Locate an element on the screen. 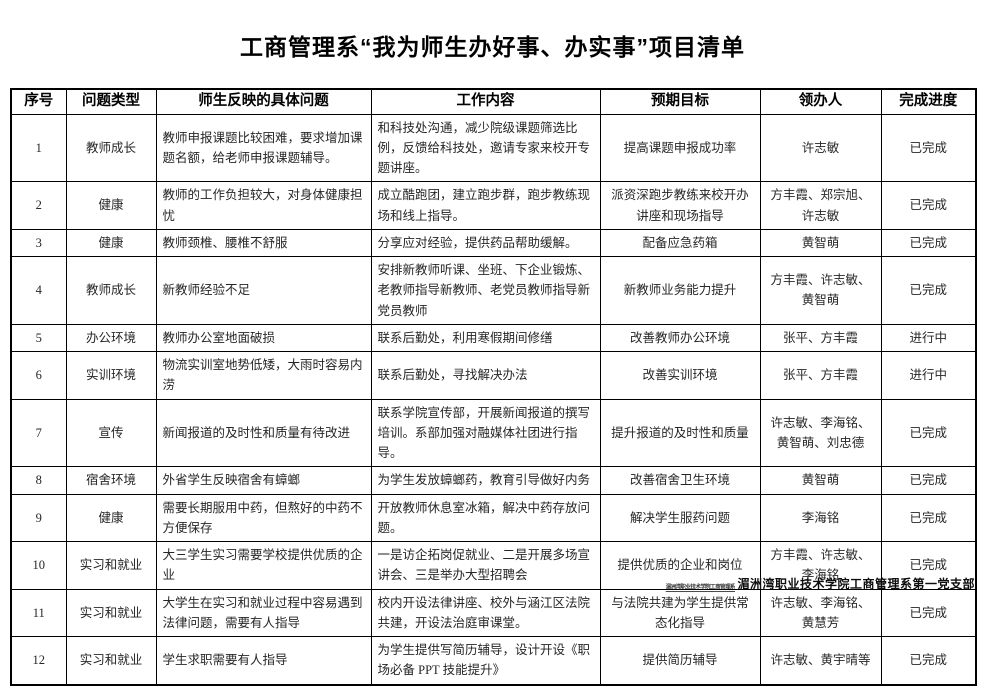 This screenshot has height=686, width=985. table-cell: 解决学生服药问题 is located at coordinates (680, 518).